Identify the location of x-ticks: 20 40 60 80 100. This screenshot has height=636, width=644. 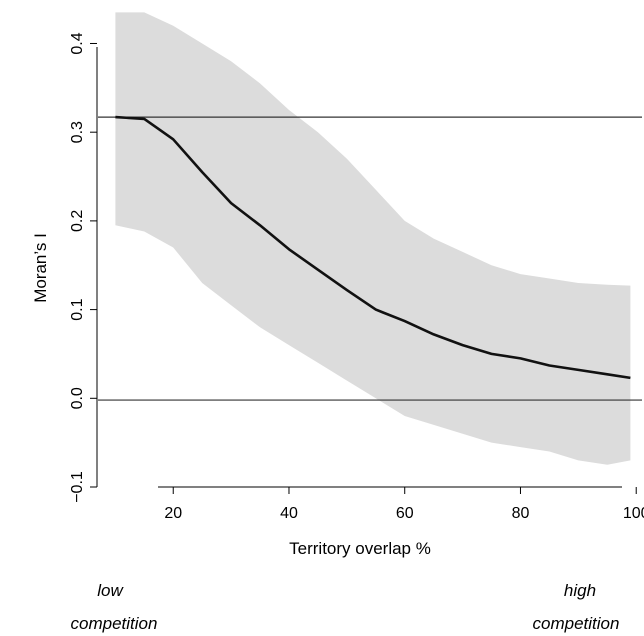
(404, 504).